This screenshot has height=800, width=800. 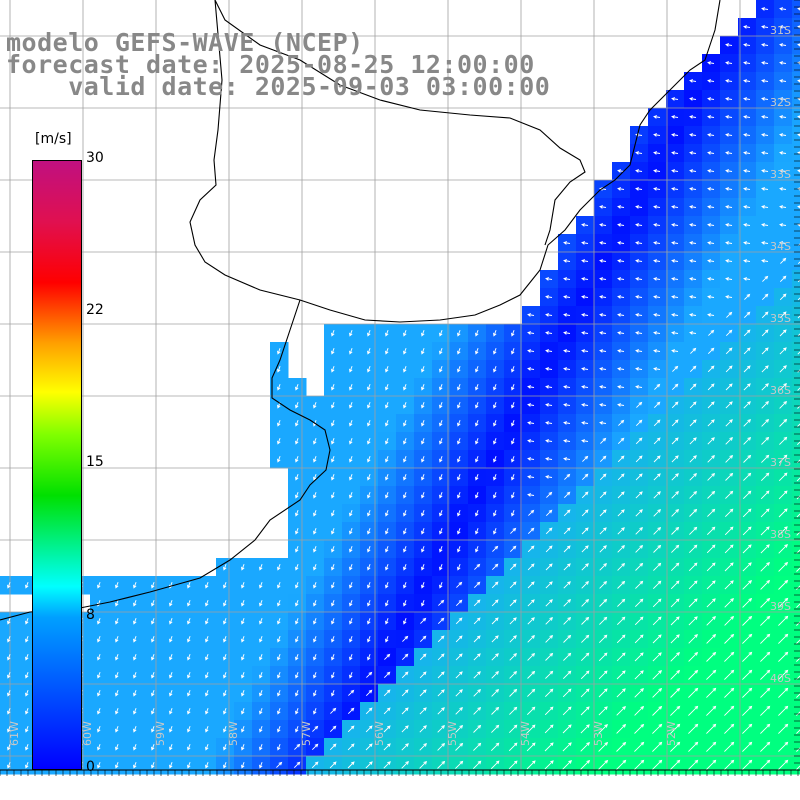 What do you see at coordinates (270, 64) in the screenshot?
I see `forecast-date: forecast date: 2025-08-25 12:00:00` at bounding box center [270, 64].